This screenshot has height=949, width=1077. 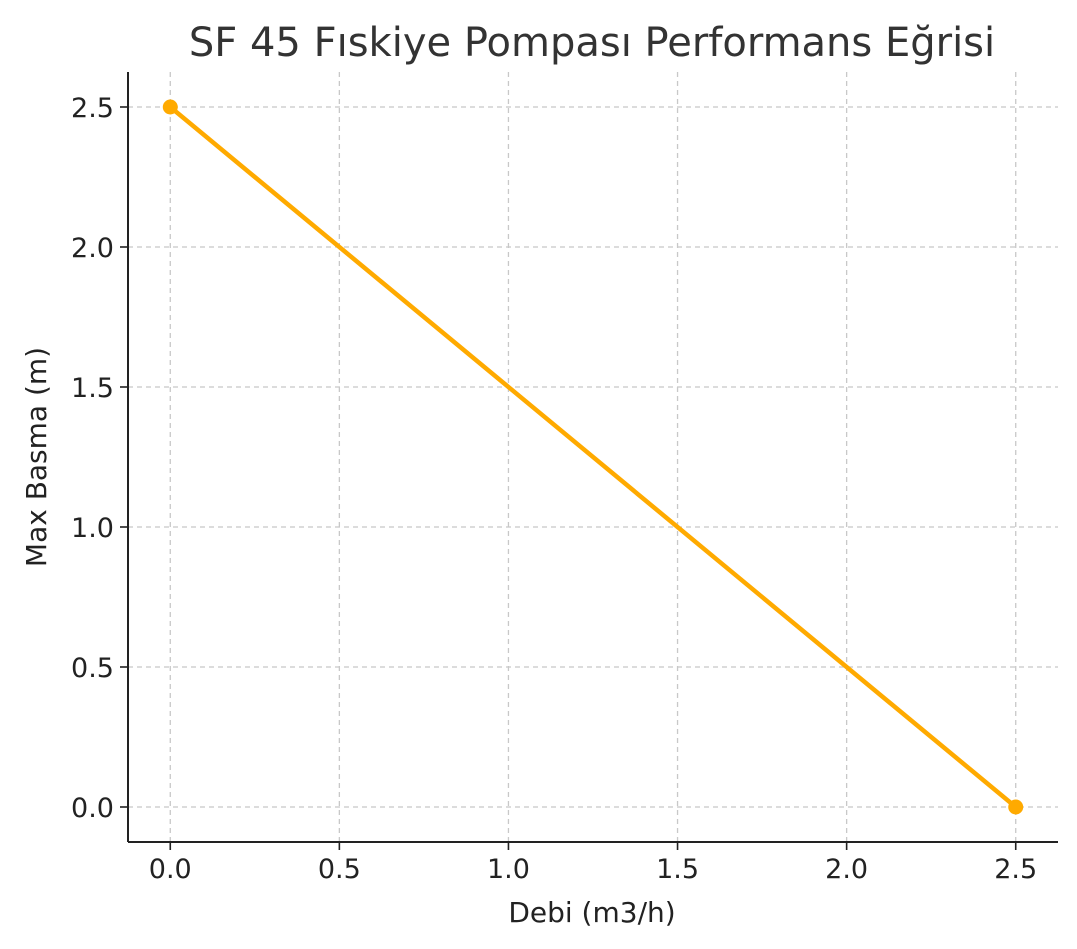 What do you see at coordinates (92, 668) in the screenshot?
I see `y-tick-label: 0.5` at bounding box center [92, 668].